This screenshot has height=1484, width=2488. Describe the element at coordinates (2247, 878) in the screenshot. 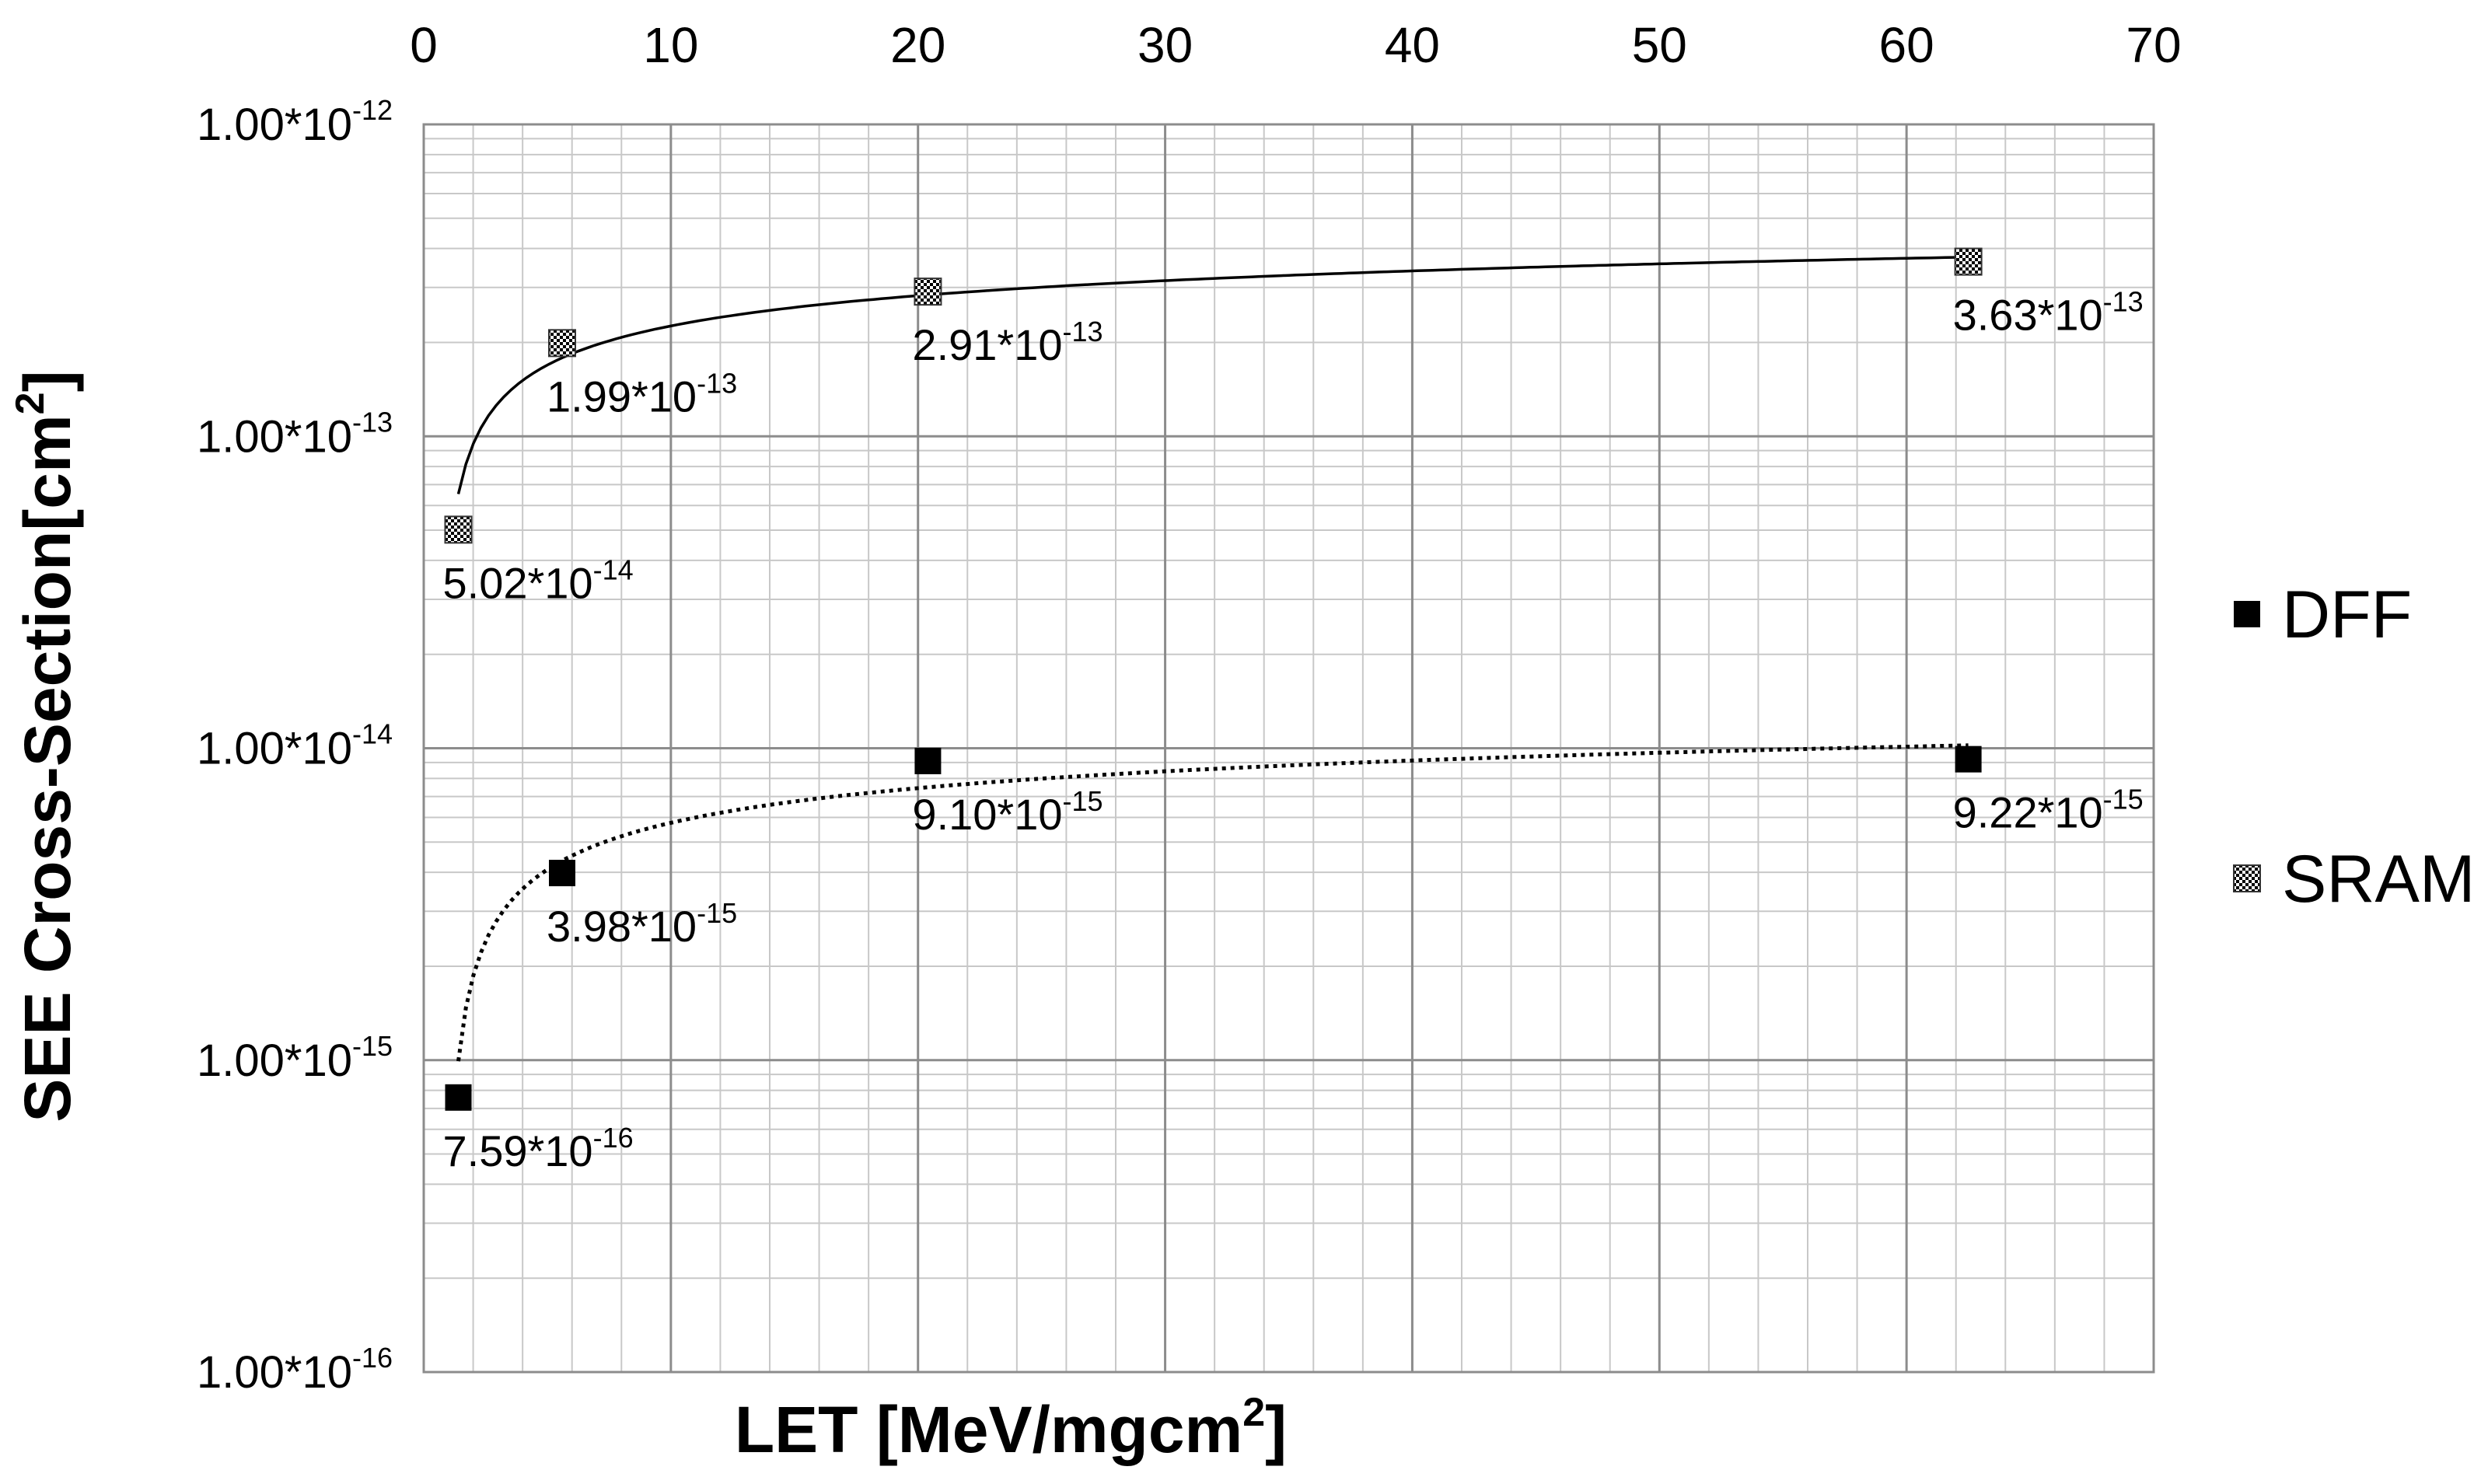

I see `legend-marker-sram` at that location.